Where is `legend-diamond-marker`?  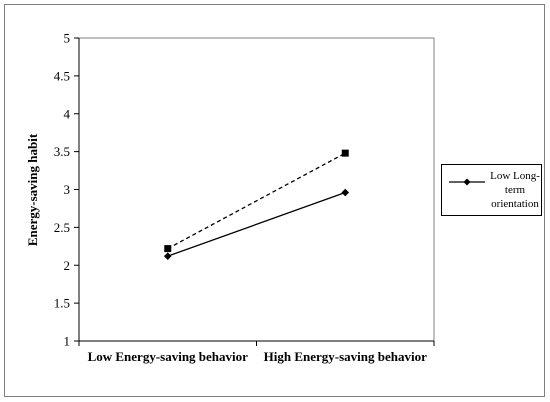
legend-diamond-marker is located at coordinates (467, 182).